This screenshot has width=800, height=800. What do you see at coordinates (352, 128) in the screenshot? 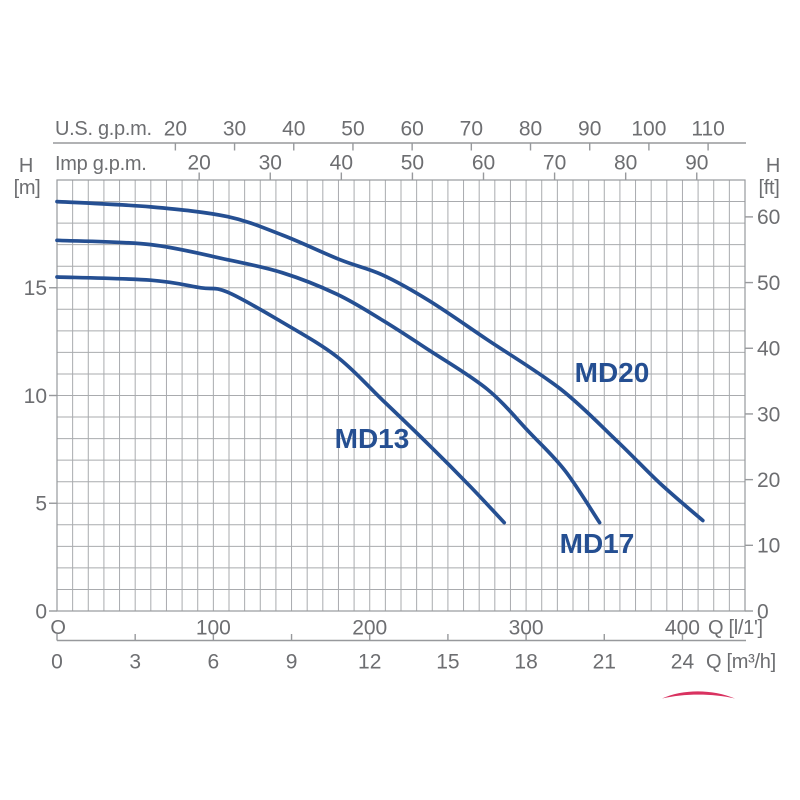
I see `us-gpm-tick-label: 50` at bounding box center [352, 128].